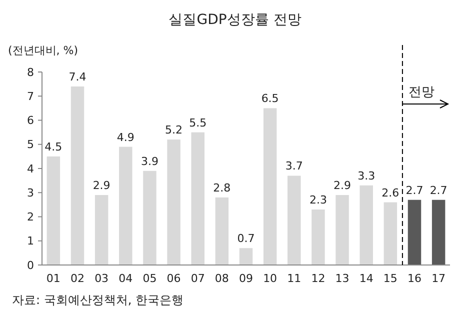 This screenshot has width=470, height=320. Describe the element at coordinates (173, 278) in the screenshot. I see `x-tick-label: 06` at that location.